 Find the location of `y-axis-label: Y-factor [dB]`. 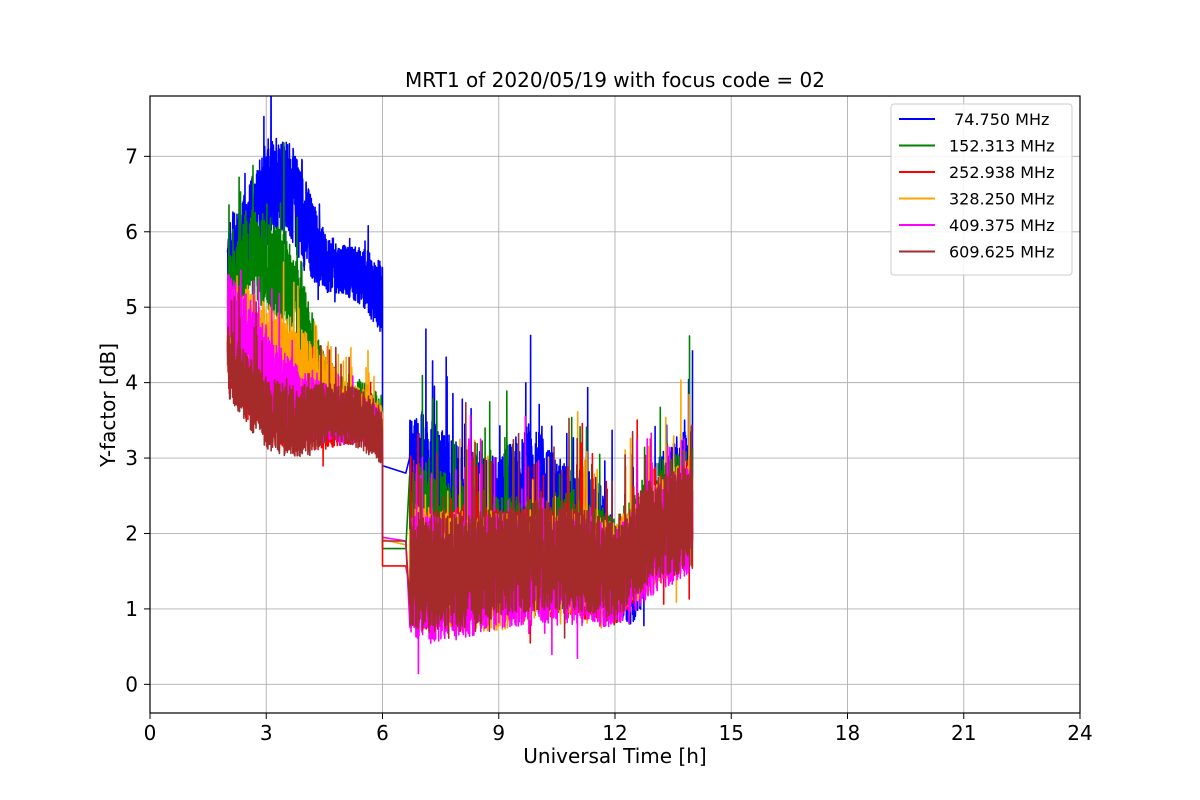

y-axis-label: Y-factor [dB] is located at coordinates (108, 405).